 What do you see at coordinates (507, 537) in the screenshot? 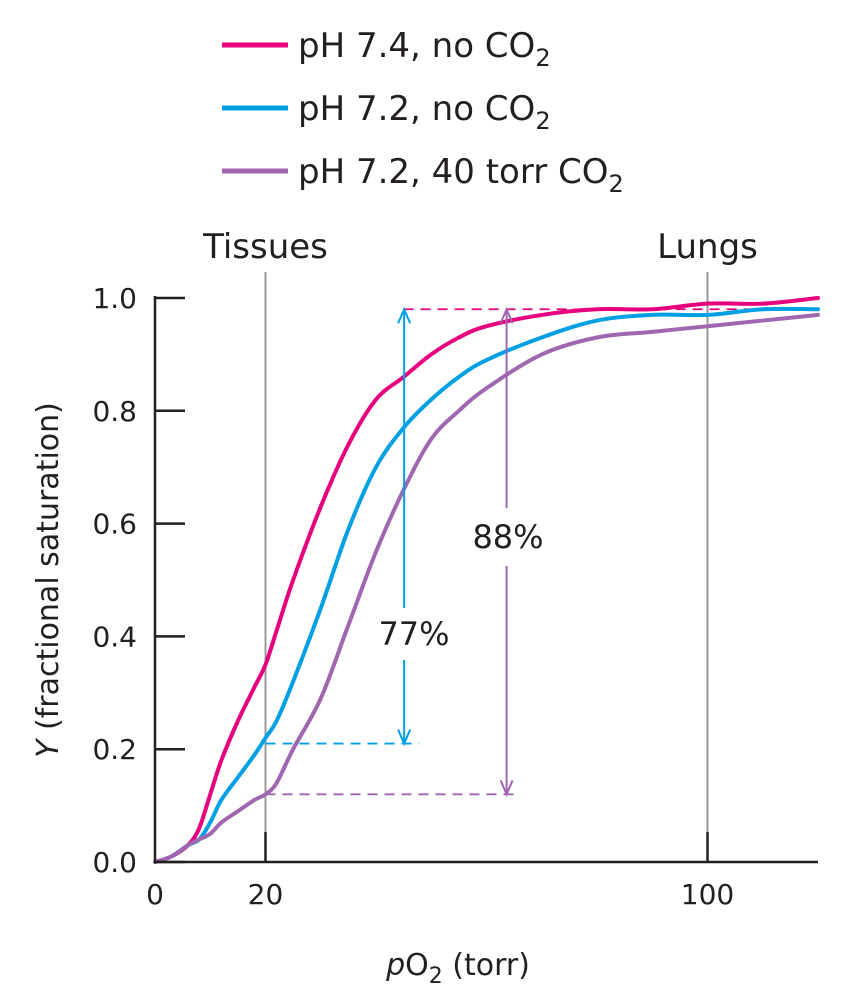
I see `annotation-label-1: 88%` at bounding box center [507, 537].